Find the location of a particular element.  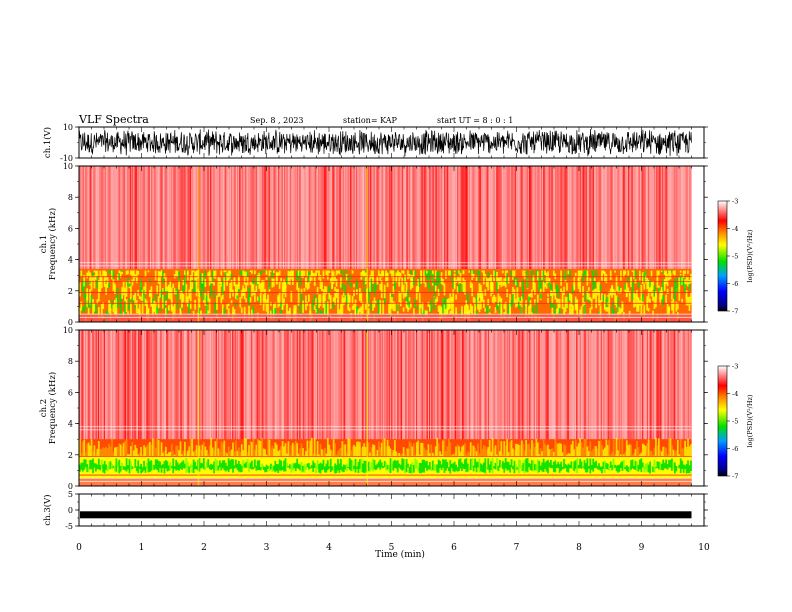

ch1-colorbar-tick-label: -5 is located at coordinates (735, 257).